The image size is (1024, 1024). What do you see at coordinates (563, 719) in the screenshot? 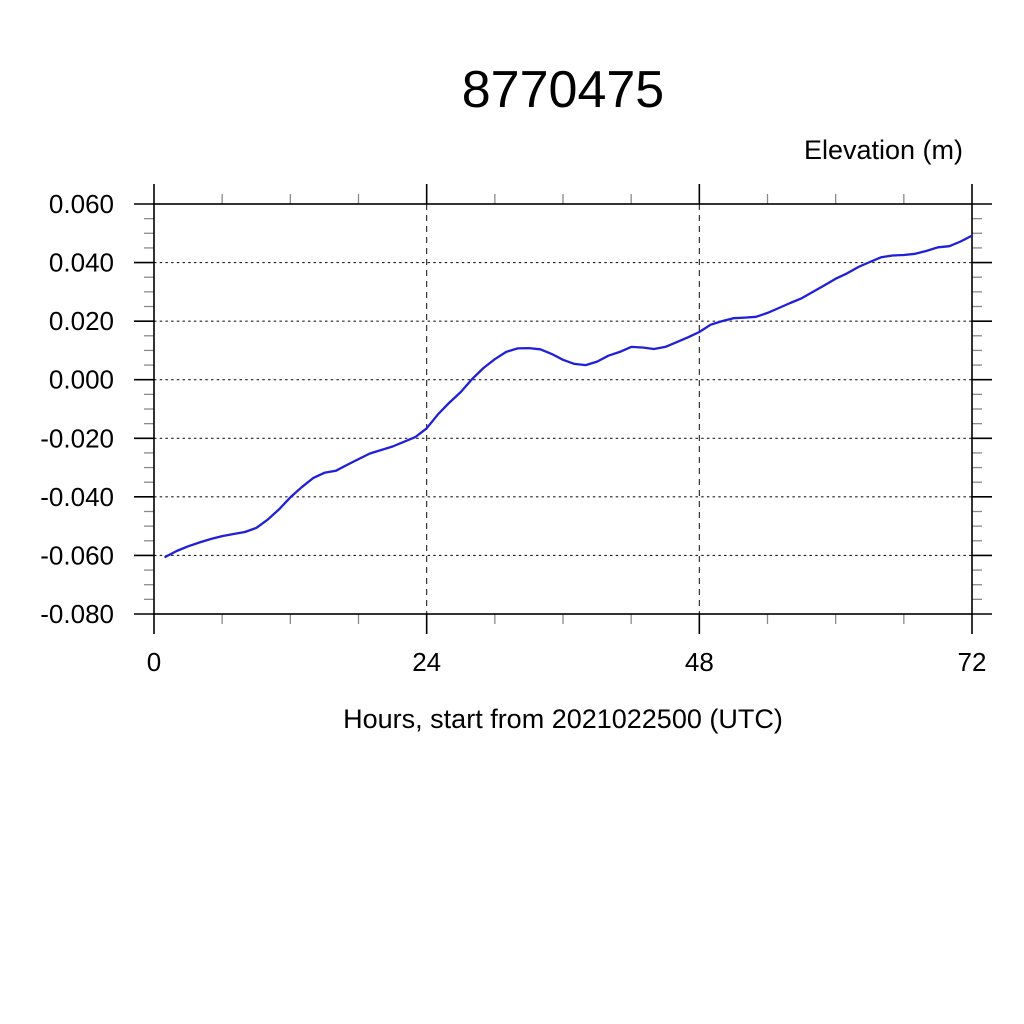
I see `x-axis-label: Hours, start from 2021022500 (UTC)` at bounding box center [563, 719].